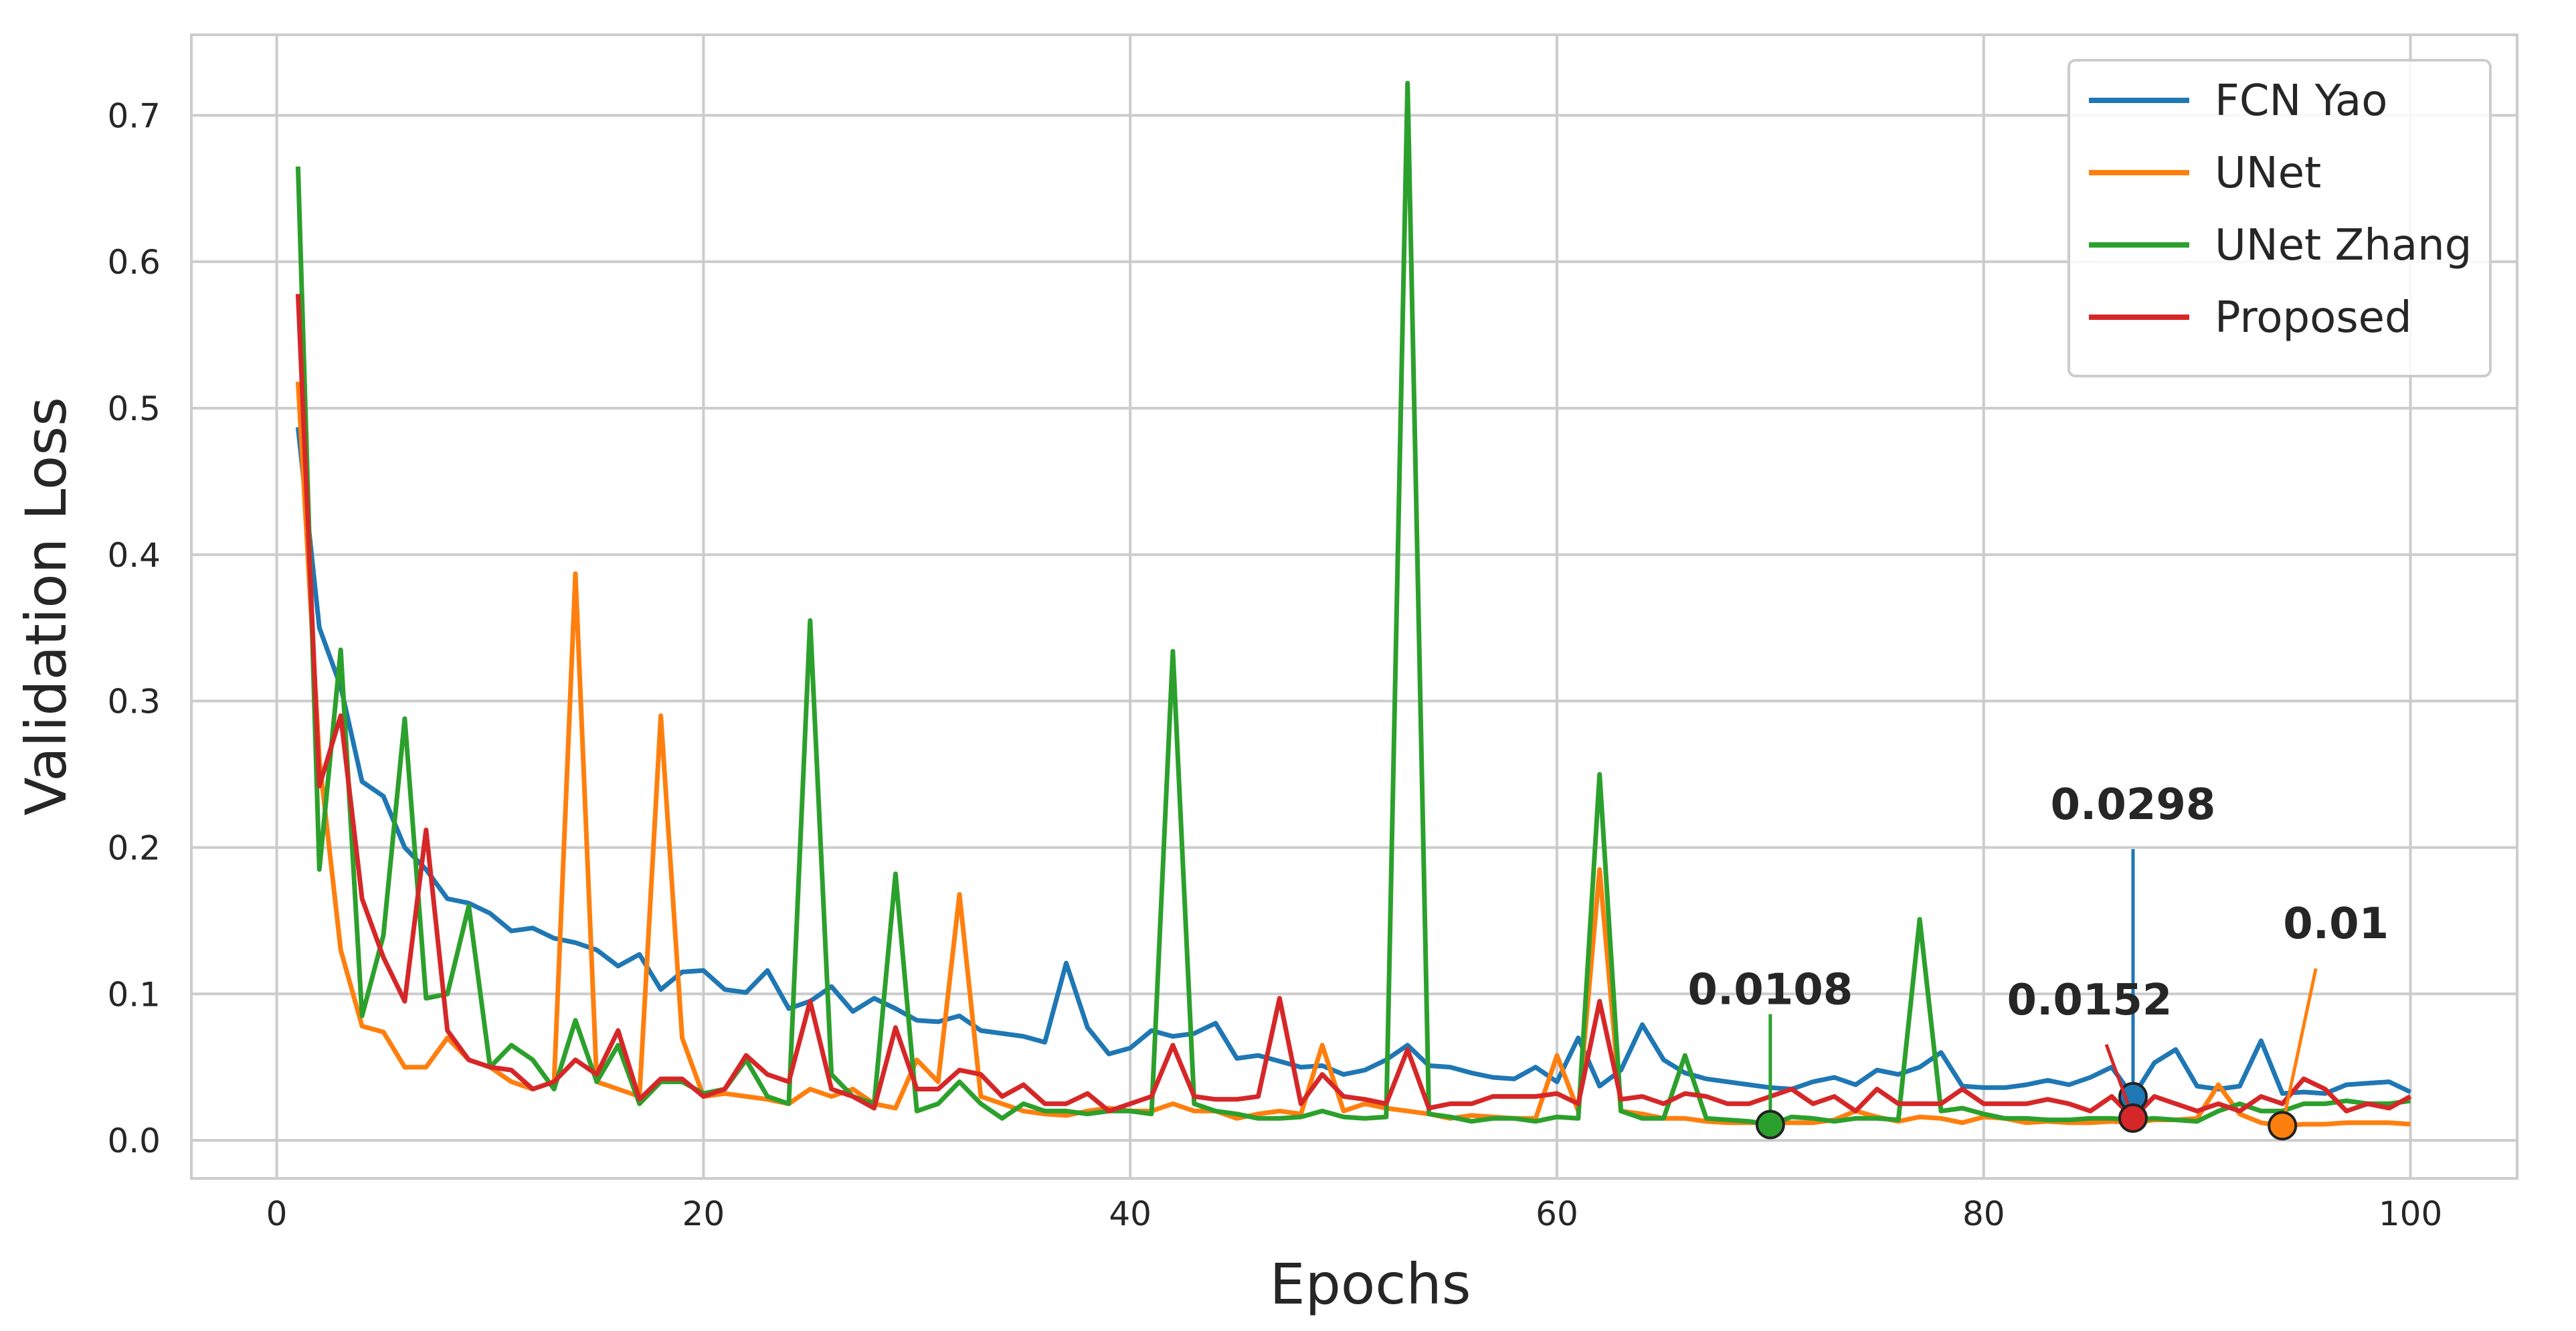  Describe the element at coordinates (2283, 1126) in the screenshot. I see `annotation-marker-unet` at that location.